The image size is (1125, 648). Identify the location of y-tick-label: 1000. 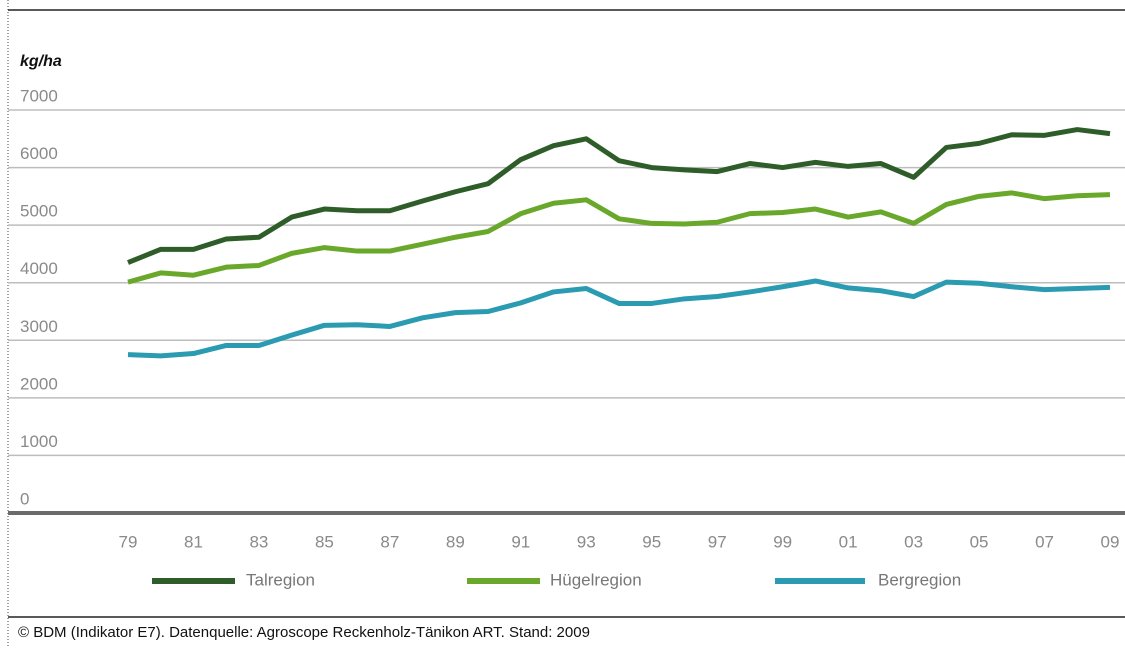
(39, 441).